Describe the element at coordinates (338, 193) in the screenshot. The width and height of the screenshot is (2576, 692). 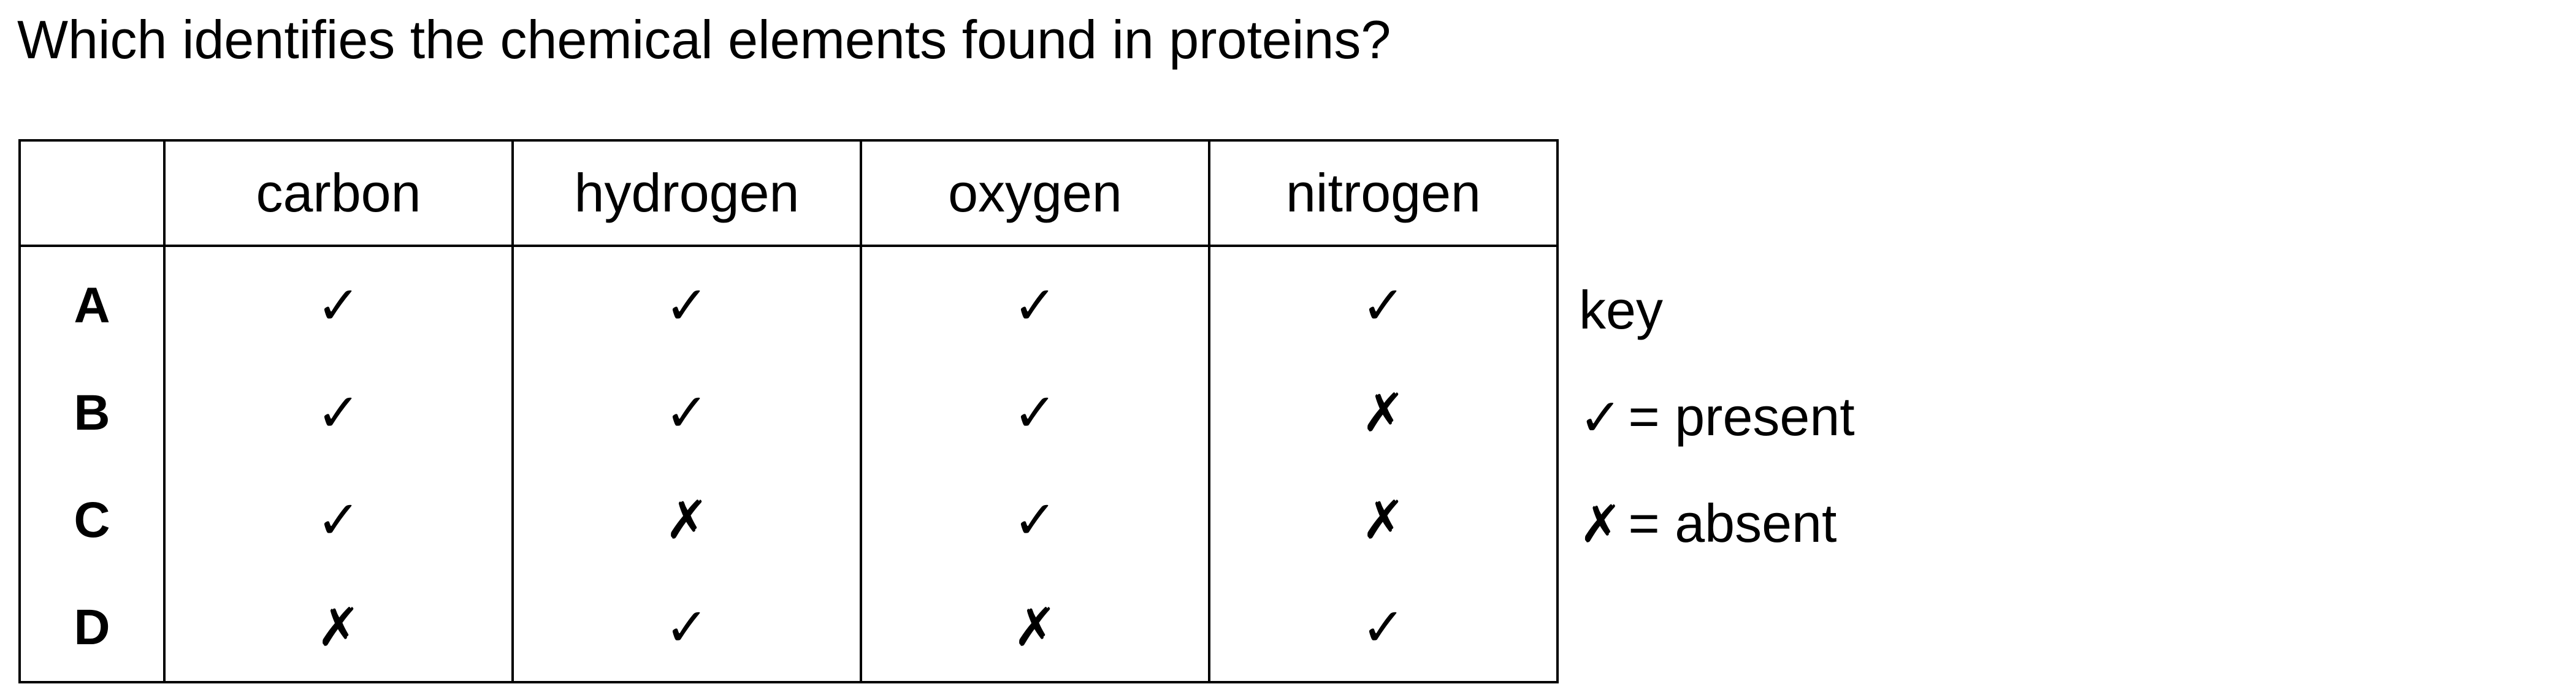
I see `column-header-carbon: carbon` at that location.